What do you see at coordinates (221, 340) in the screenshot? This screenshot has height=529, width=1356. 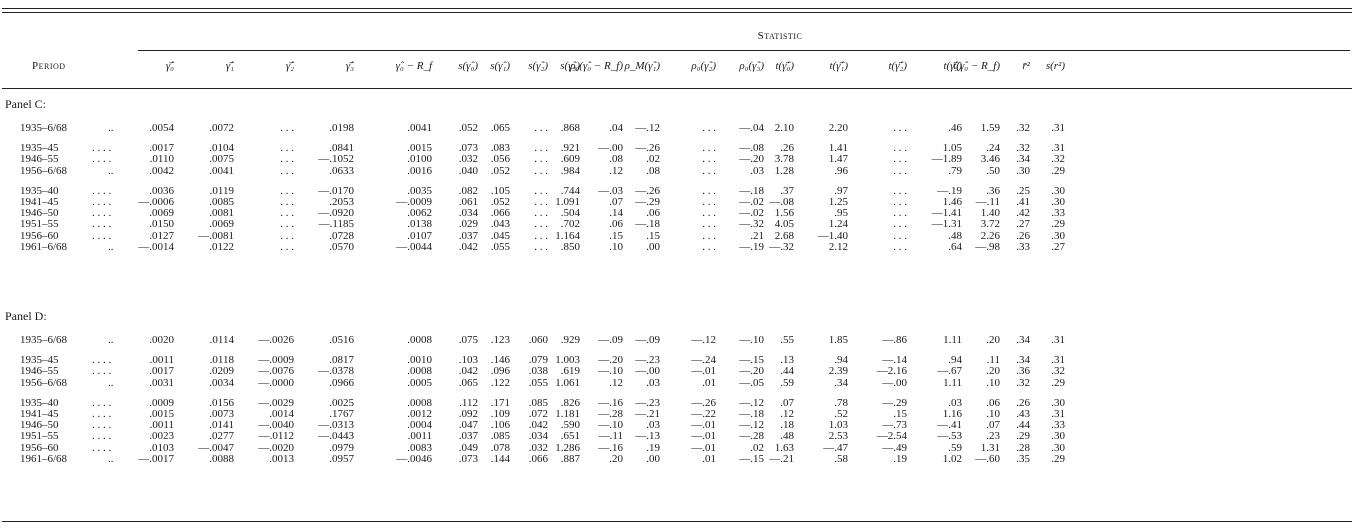 I see `table-cell: .0114` at bounding box center [221, 340].